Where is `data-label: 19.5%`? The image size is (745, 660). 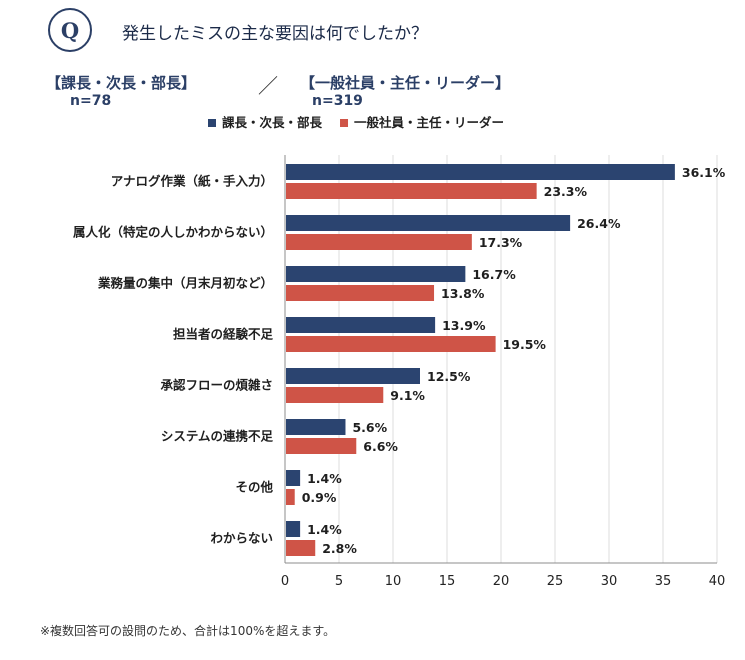 data-label: 19.5% is located at coordinates (525, 344).